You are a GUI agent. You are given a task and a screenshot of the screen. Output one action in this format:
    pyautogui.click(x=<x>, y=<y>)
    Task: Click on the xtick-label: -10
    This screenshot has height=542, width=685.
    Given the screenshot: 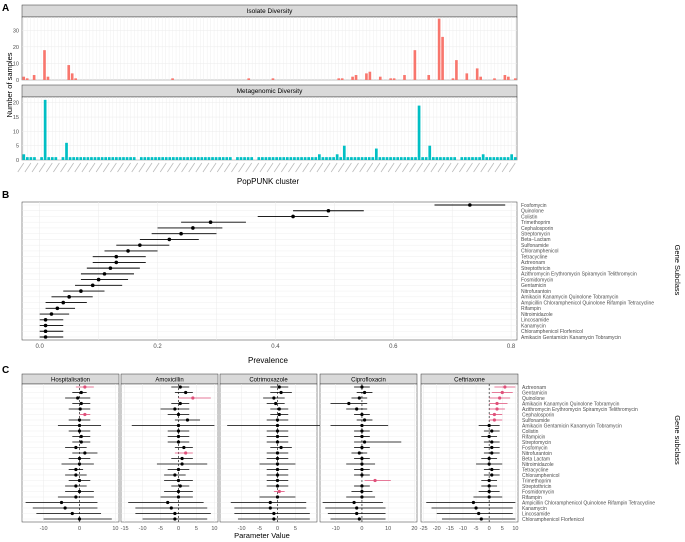 What is the action you would take?
    pyautogui.click(x=44, y=529)
    